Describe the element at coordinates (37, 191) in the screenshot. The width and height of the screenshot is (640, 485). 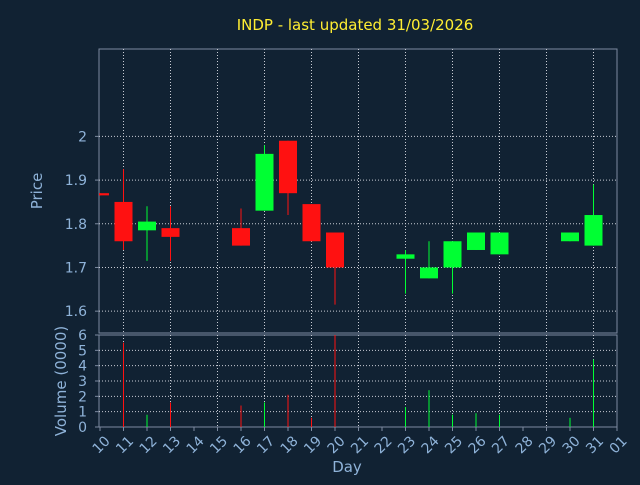
I see `price-y-axis-label: Price` at that location.